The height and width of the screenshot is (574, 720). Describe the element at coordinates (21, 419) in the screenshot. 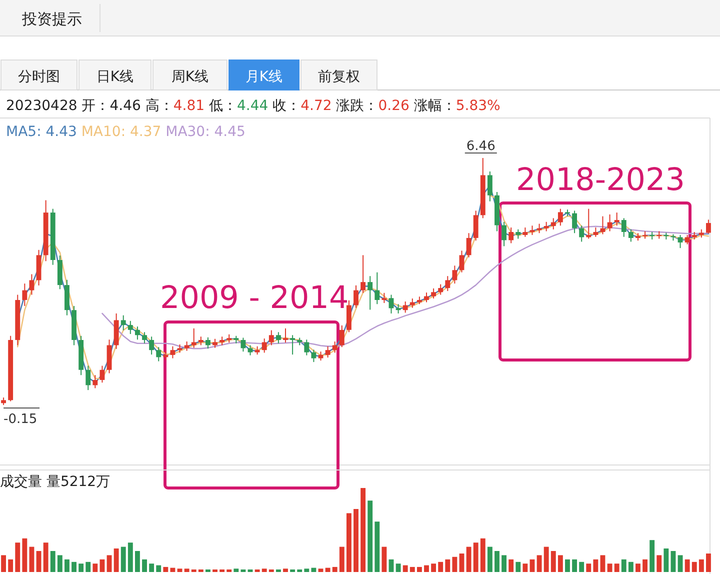

I see `text: -0.15` at that location.